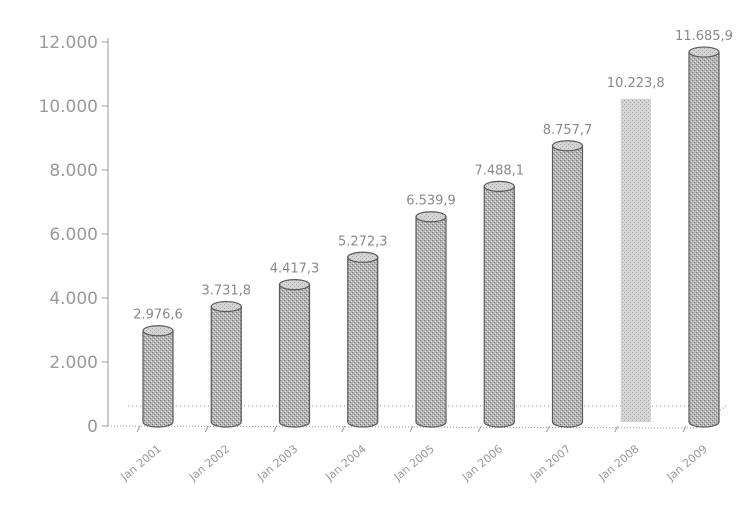  I want to click on data-label: 4.417,3, so click(295, 269).